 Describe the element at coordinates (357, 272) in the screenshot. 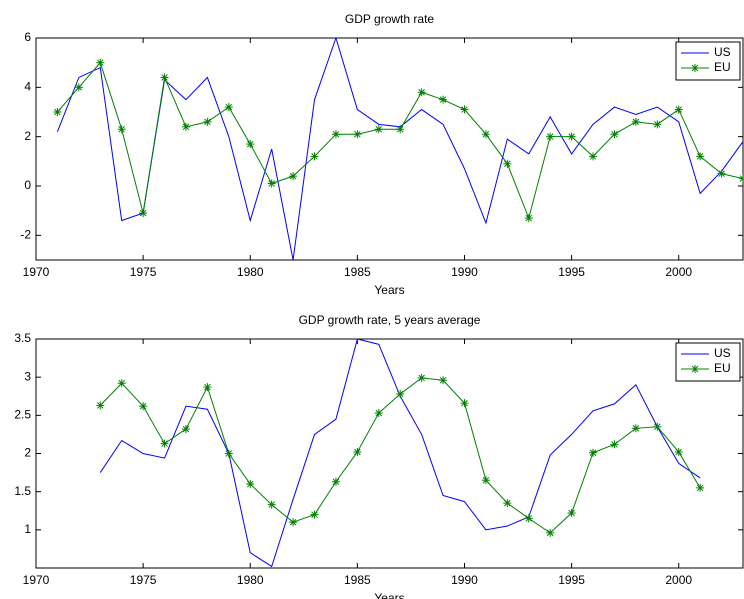

I see `x-tick-label: 1985` at that location.